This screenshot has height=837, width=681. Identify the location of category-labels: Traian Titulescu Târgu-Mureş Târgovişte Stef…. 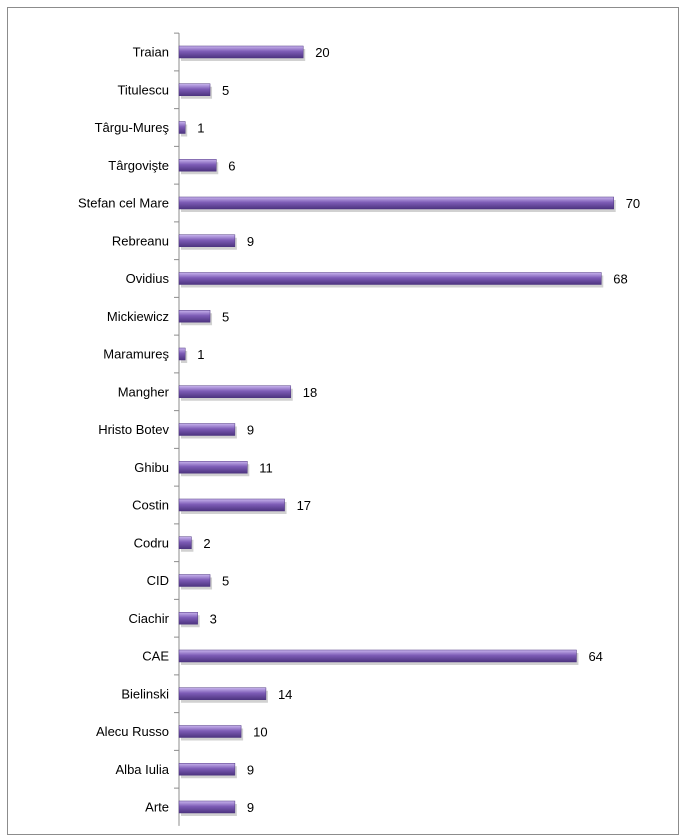
(124, 430).